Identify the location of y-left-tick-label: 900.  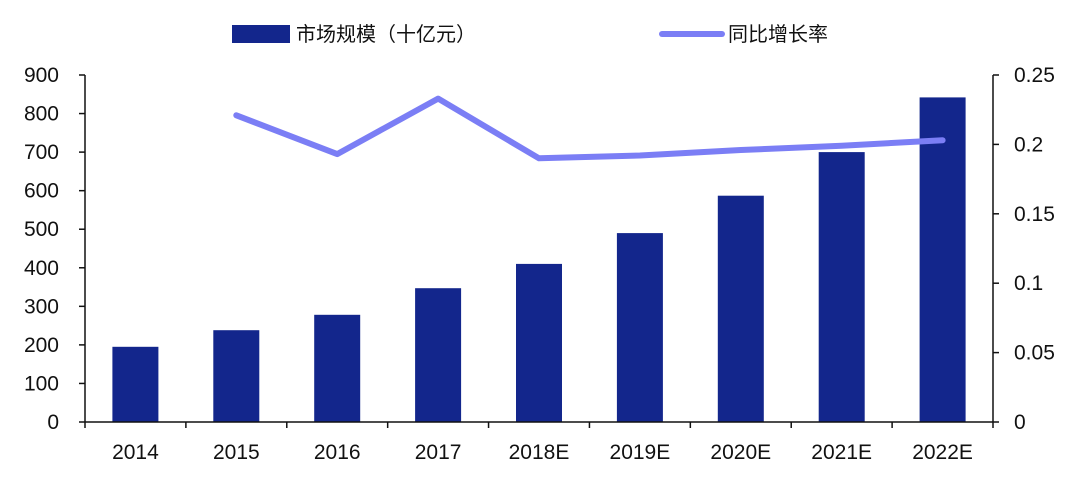
(41, 75).